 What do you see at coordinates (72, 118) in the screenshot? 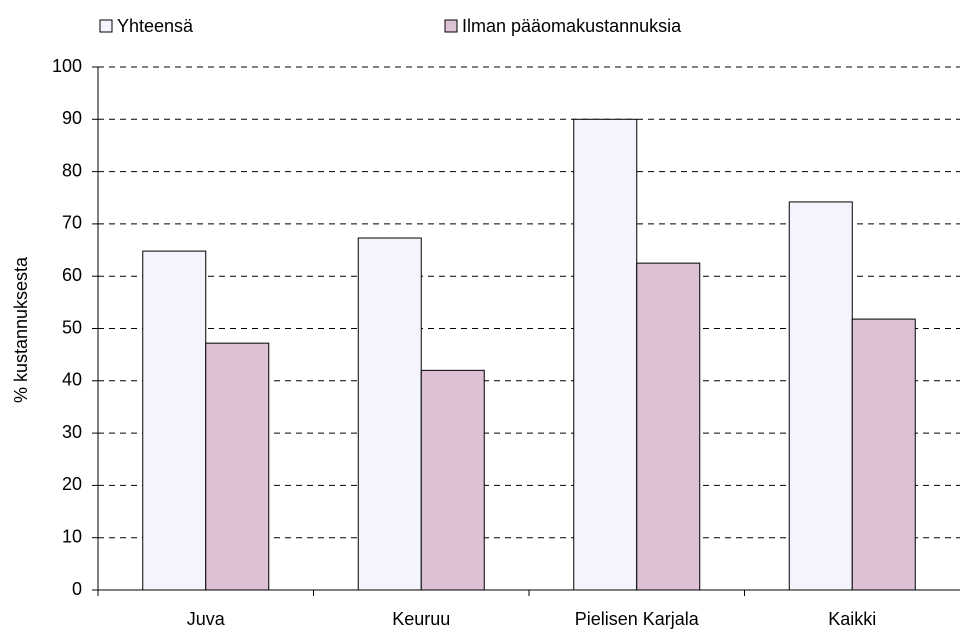
I see `y-tick-label: 90` at bounding box center [72, 118].